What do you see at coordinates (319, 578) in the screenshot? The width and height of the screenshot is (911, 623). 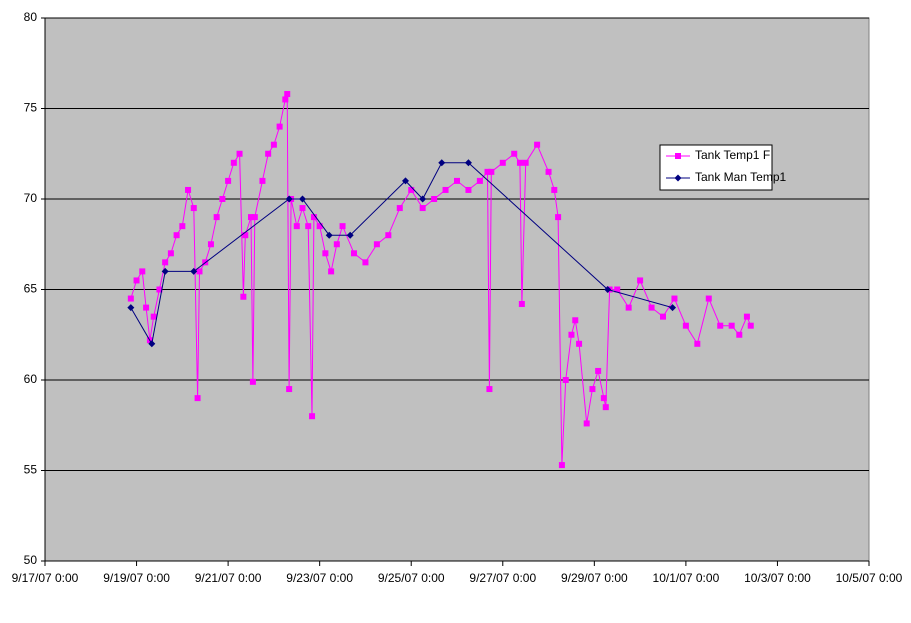 I see `x-tick-label: 9/23/07 0:00` at bounding box center [319, 578].